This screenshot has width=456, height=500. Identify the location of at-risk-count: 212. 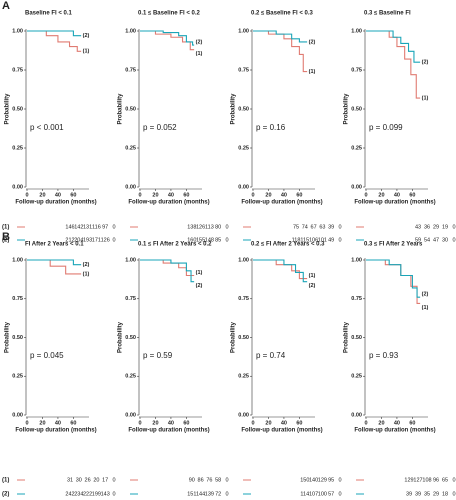
(69, 240).